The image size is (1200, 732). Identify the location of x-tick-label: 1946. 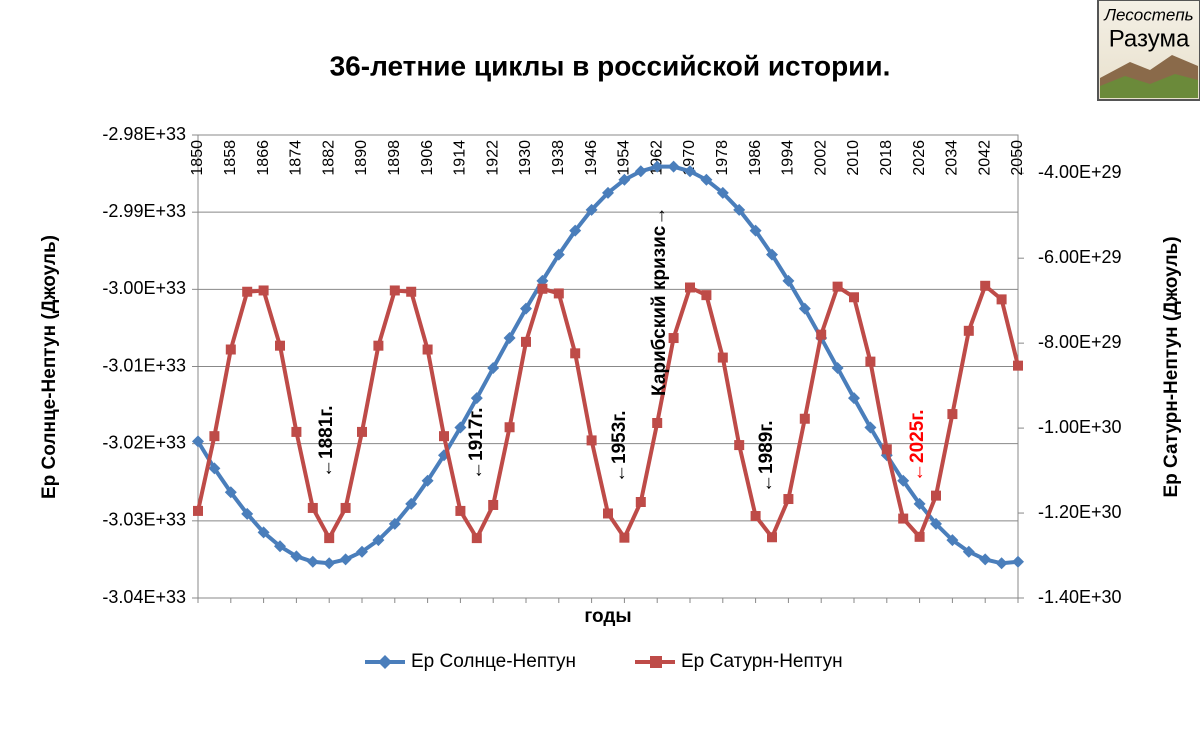
(591, 158).